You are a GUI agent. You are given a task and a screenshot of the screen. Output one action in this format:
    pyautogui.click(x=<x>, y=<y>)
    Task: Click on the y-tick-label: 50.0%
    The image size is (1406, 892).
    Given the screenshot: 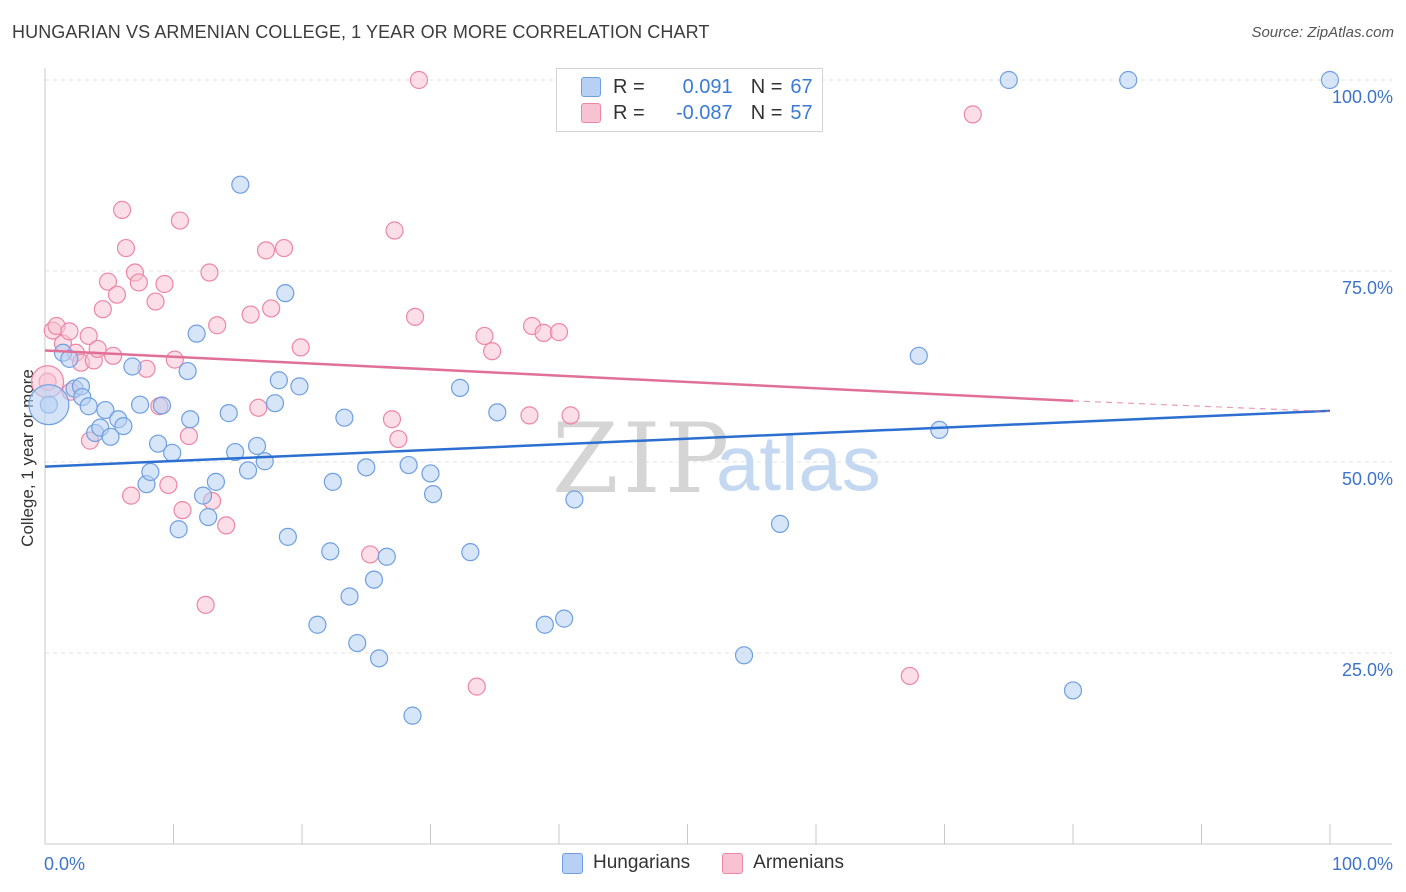 What is the action you would take?
    pyautogui.click(x=1367, y=479)
    